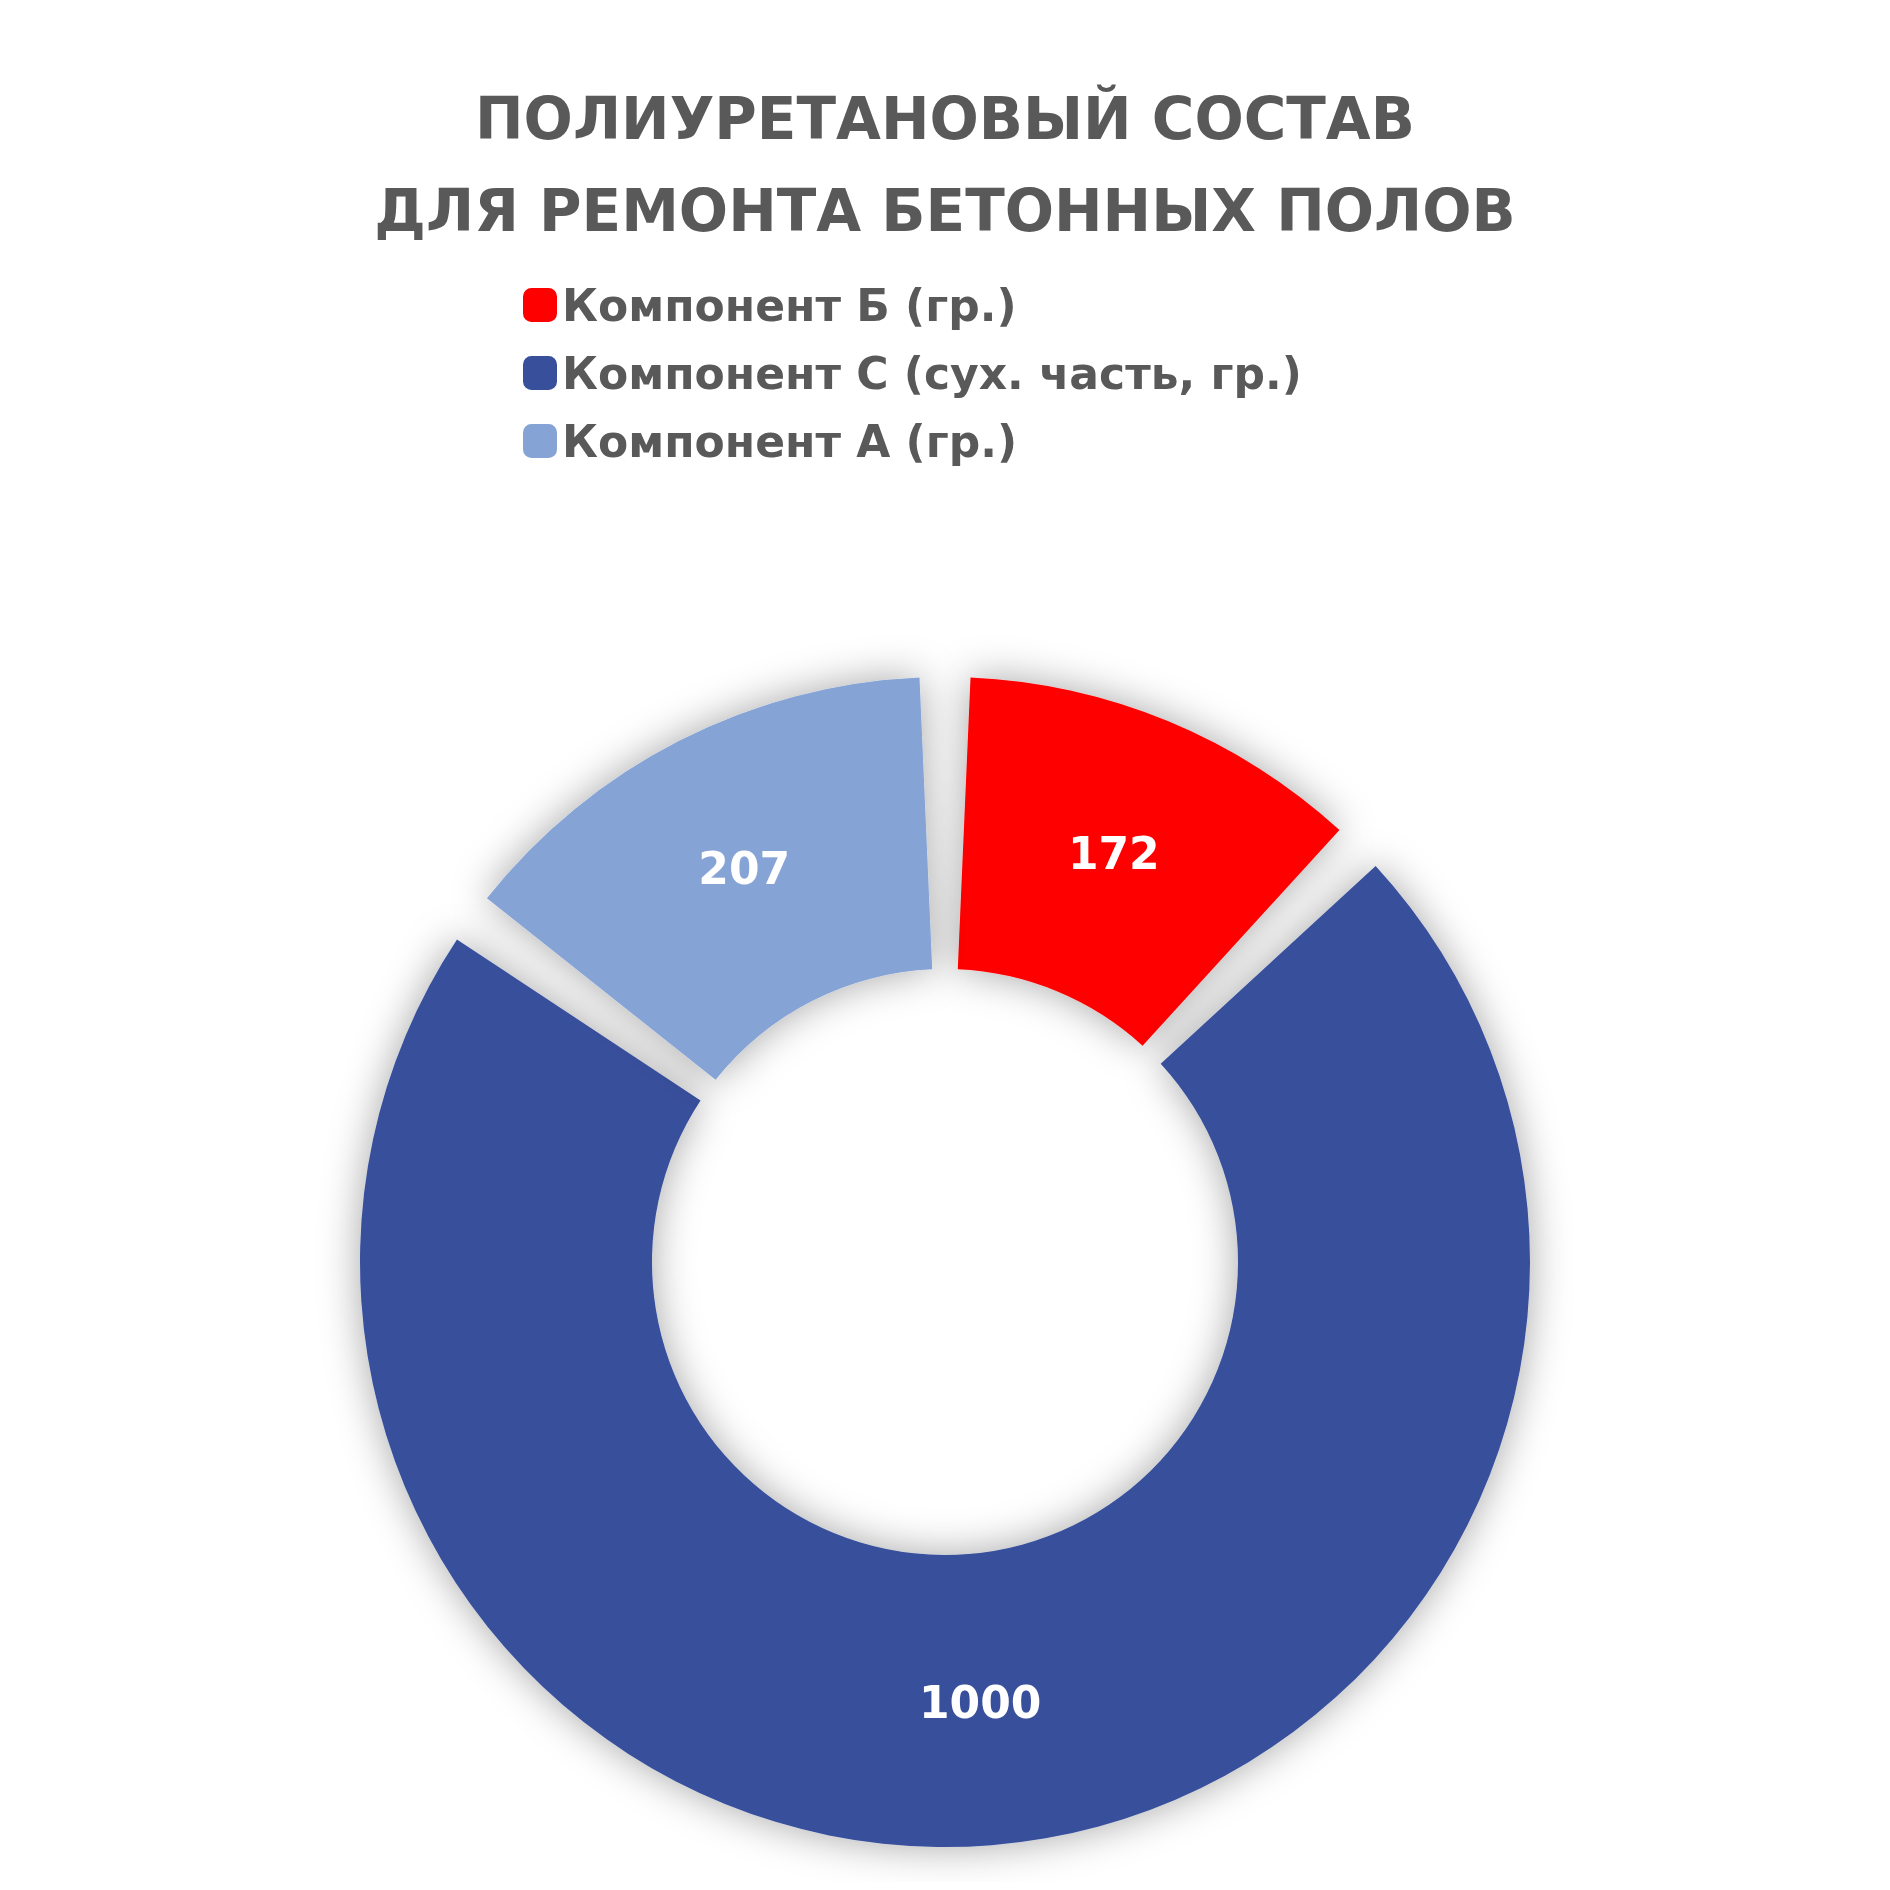 This screenshot has width=1890, height=1890. What do you see at coordinates (945, 164) in the screenshot?
I see `chart-title: ПОЛИУРЕТАНОВЫЙ СОСТАВ ДЛЯ РЕМОНТА БЕТОННЫХ ПОЛОВ` at bounding box center [945, 164].